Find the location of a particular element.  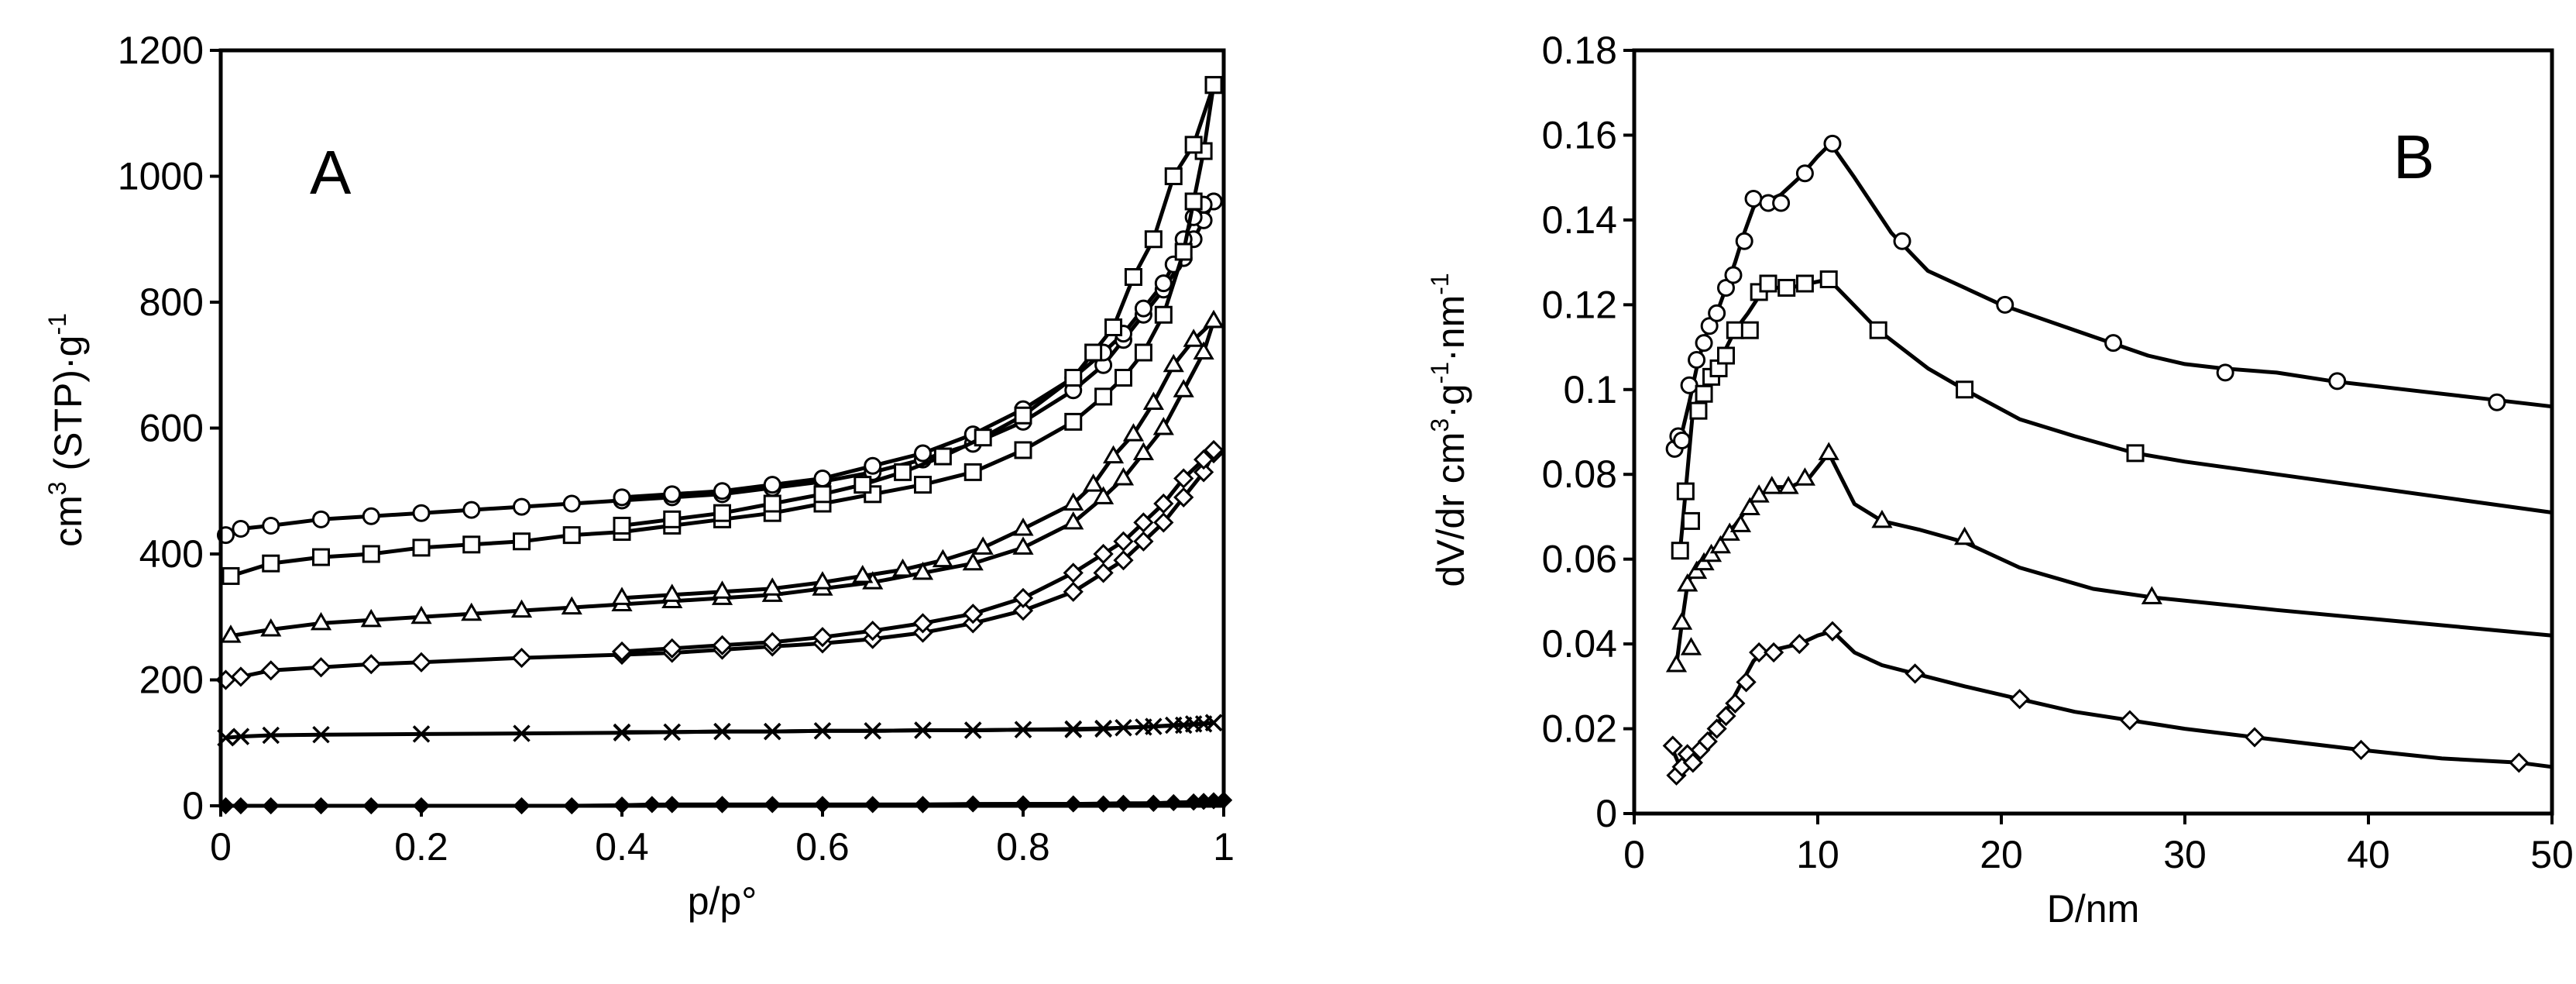

chart_data.0-y-tick-label: 0 is located at coordinates (193, 805).